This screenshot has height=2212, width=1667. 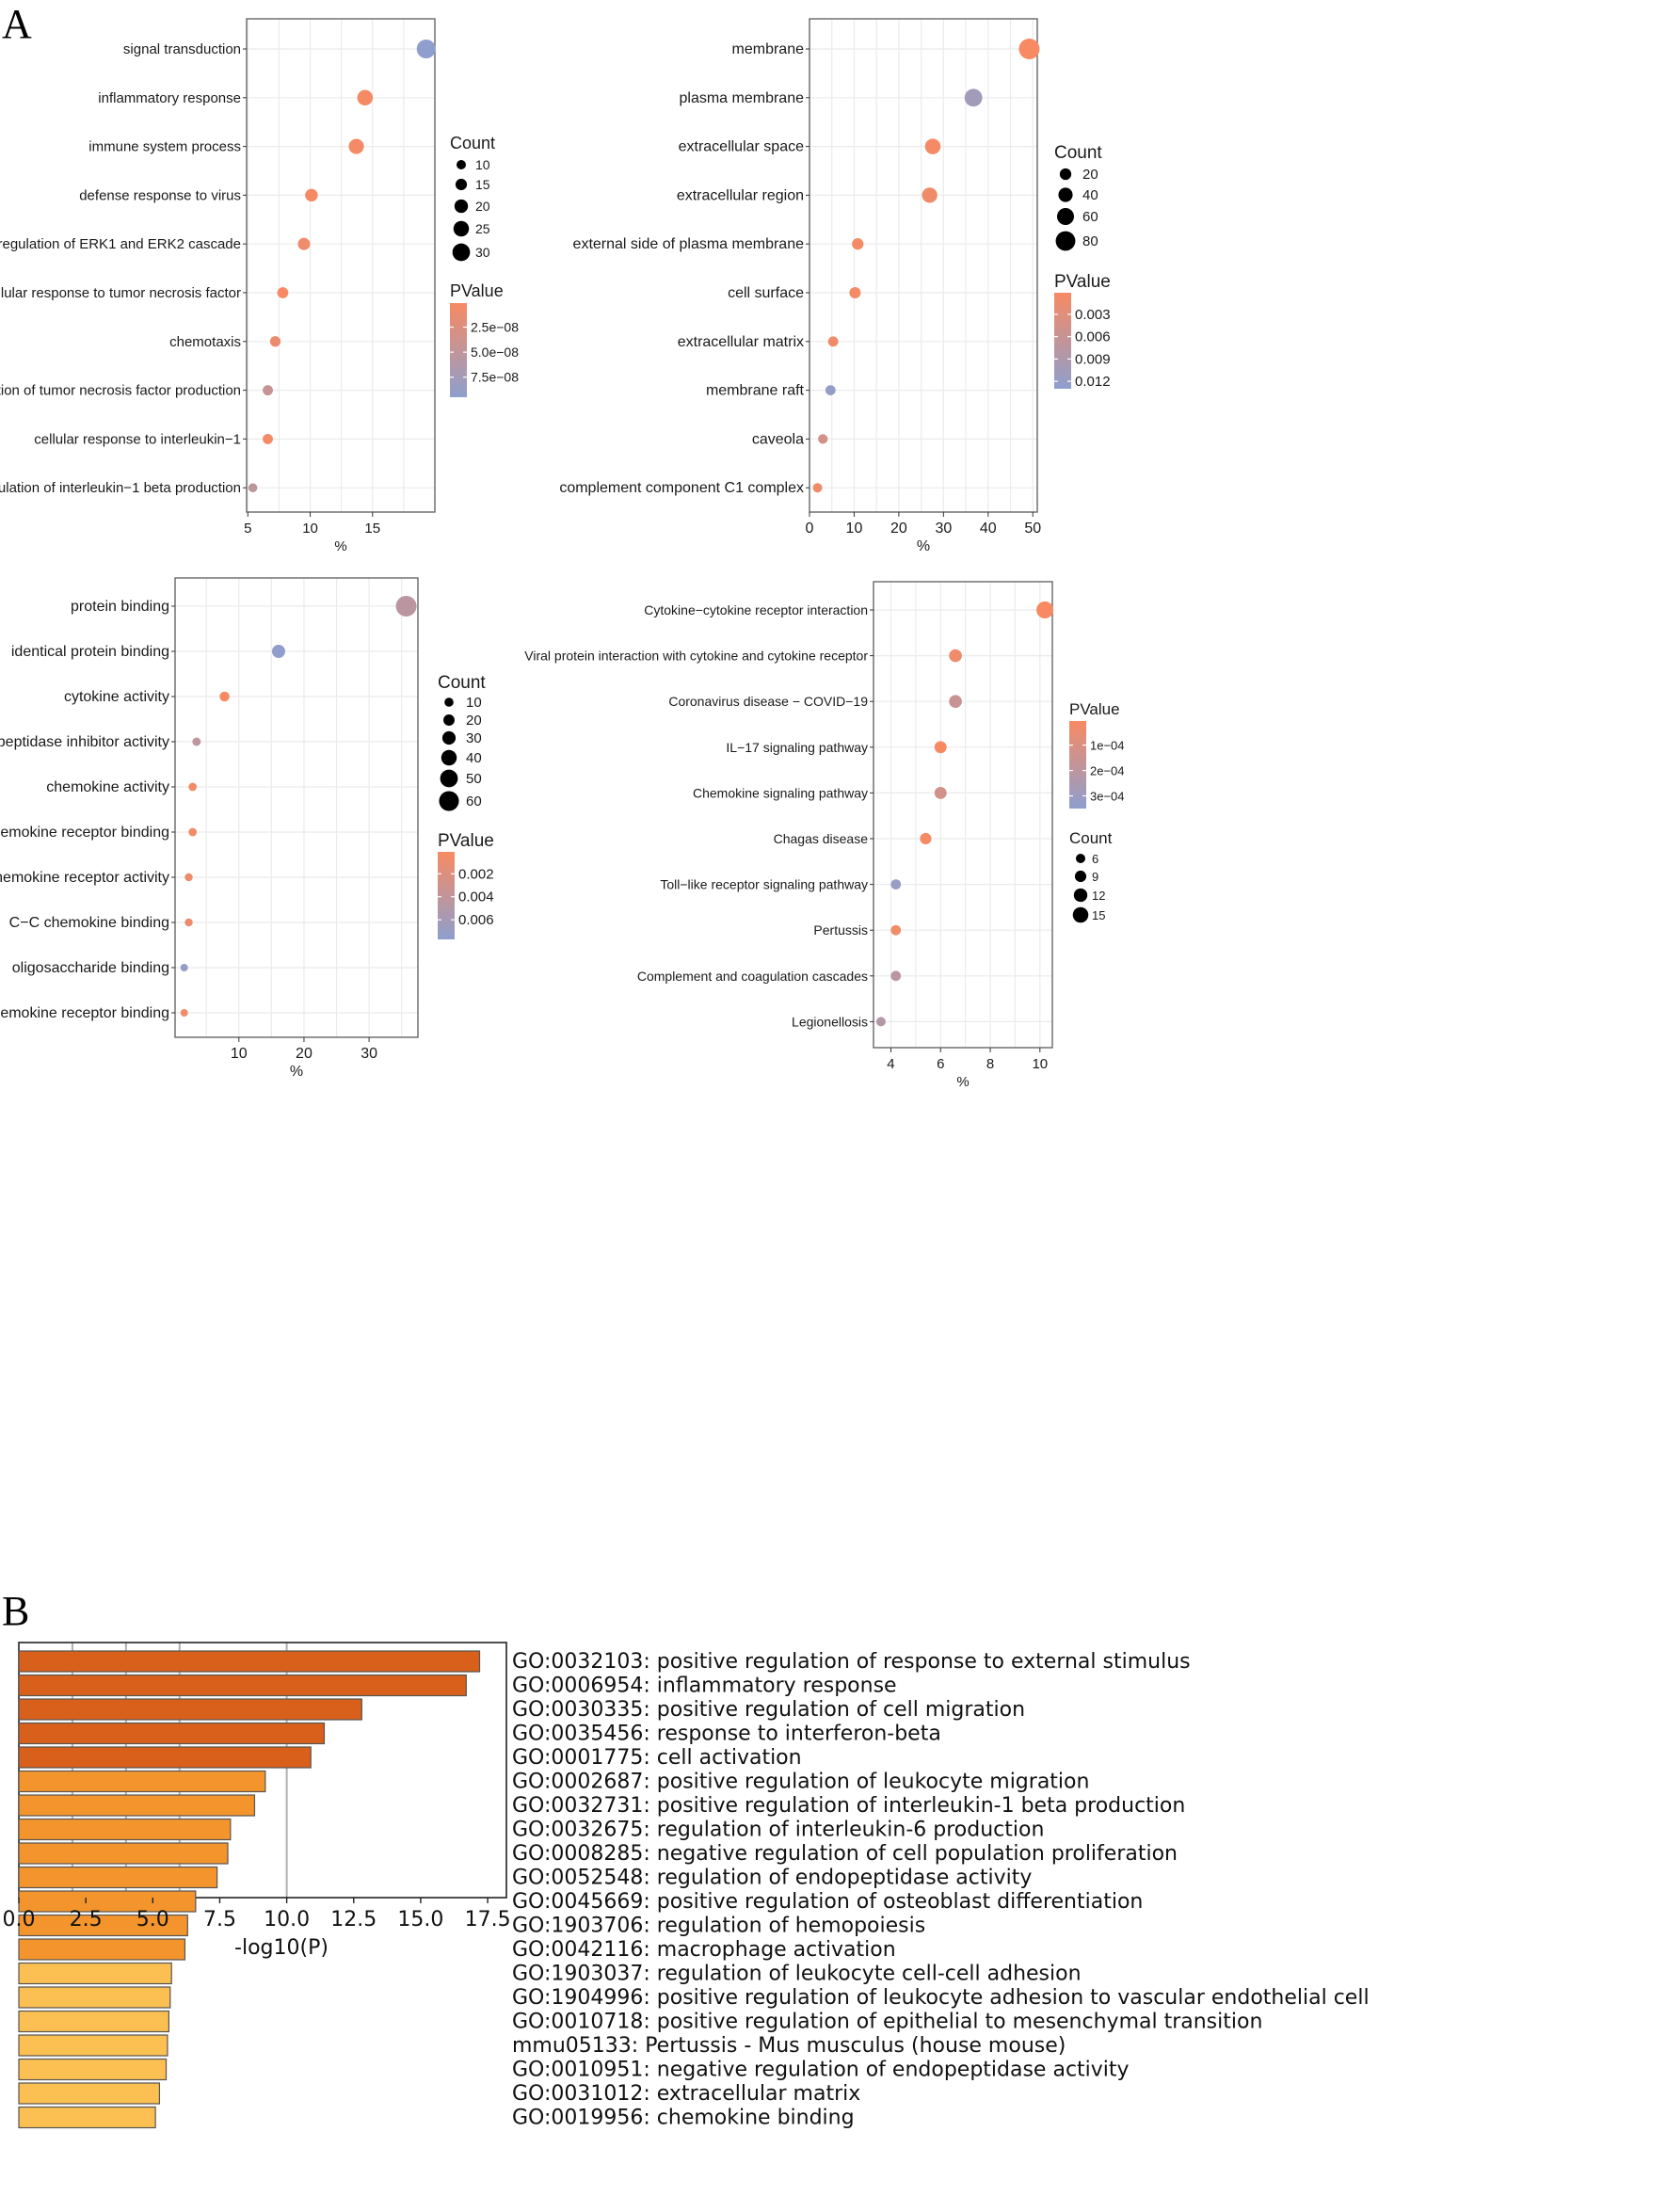 I want to click on count-legend-label: 12, so click(x=1098, y=896).